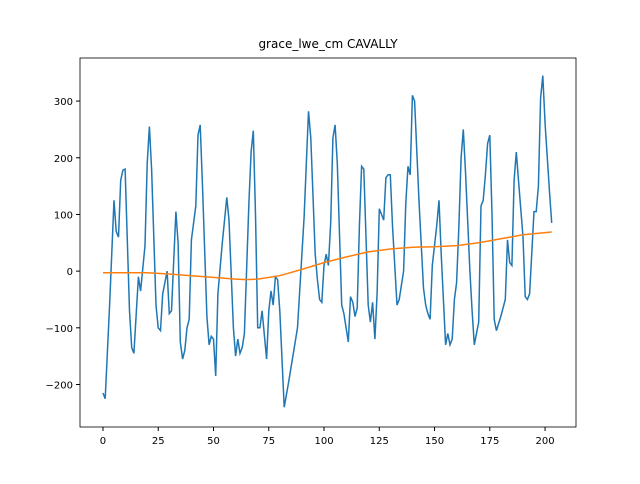  Describe the element at coordinates (63, 159) in the screenshot. I see `y-tick-label: 200` at that location.